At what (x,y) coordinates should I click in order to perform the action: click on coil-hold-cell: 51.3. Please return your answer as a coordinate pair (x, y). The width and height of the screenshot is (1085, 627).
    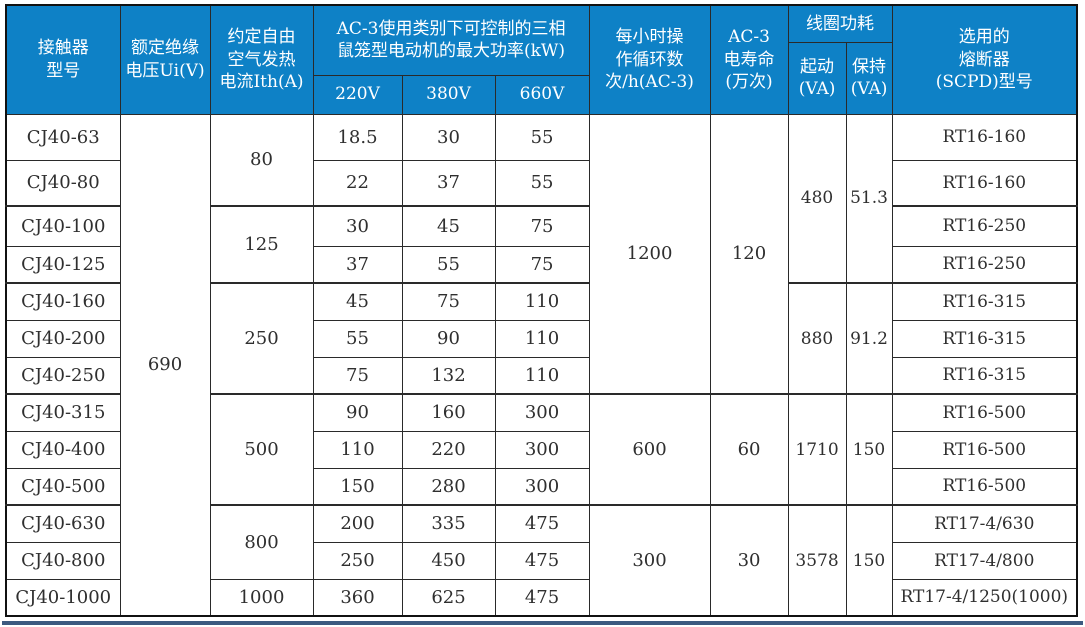
    Looking at the image, I should click on (869, 198).